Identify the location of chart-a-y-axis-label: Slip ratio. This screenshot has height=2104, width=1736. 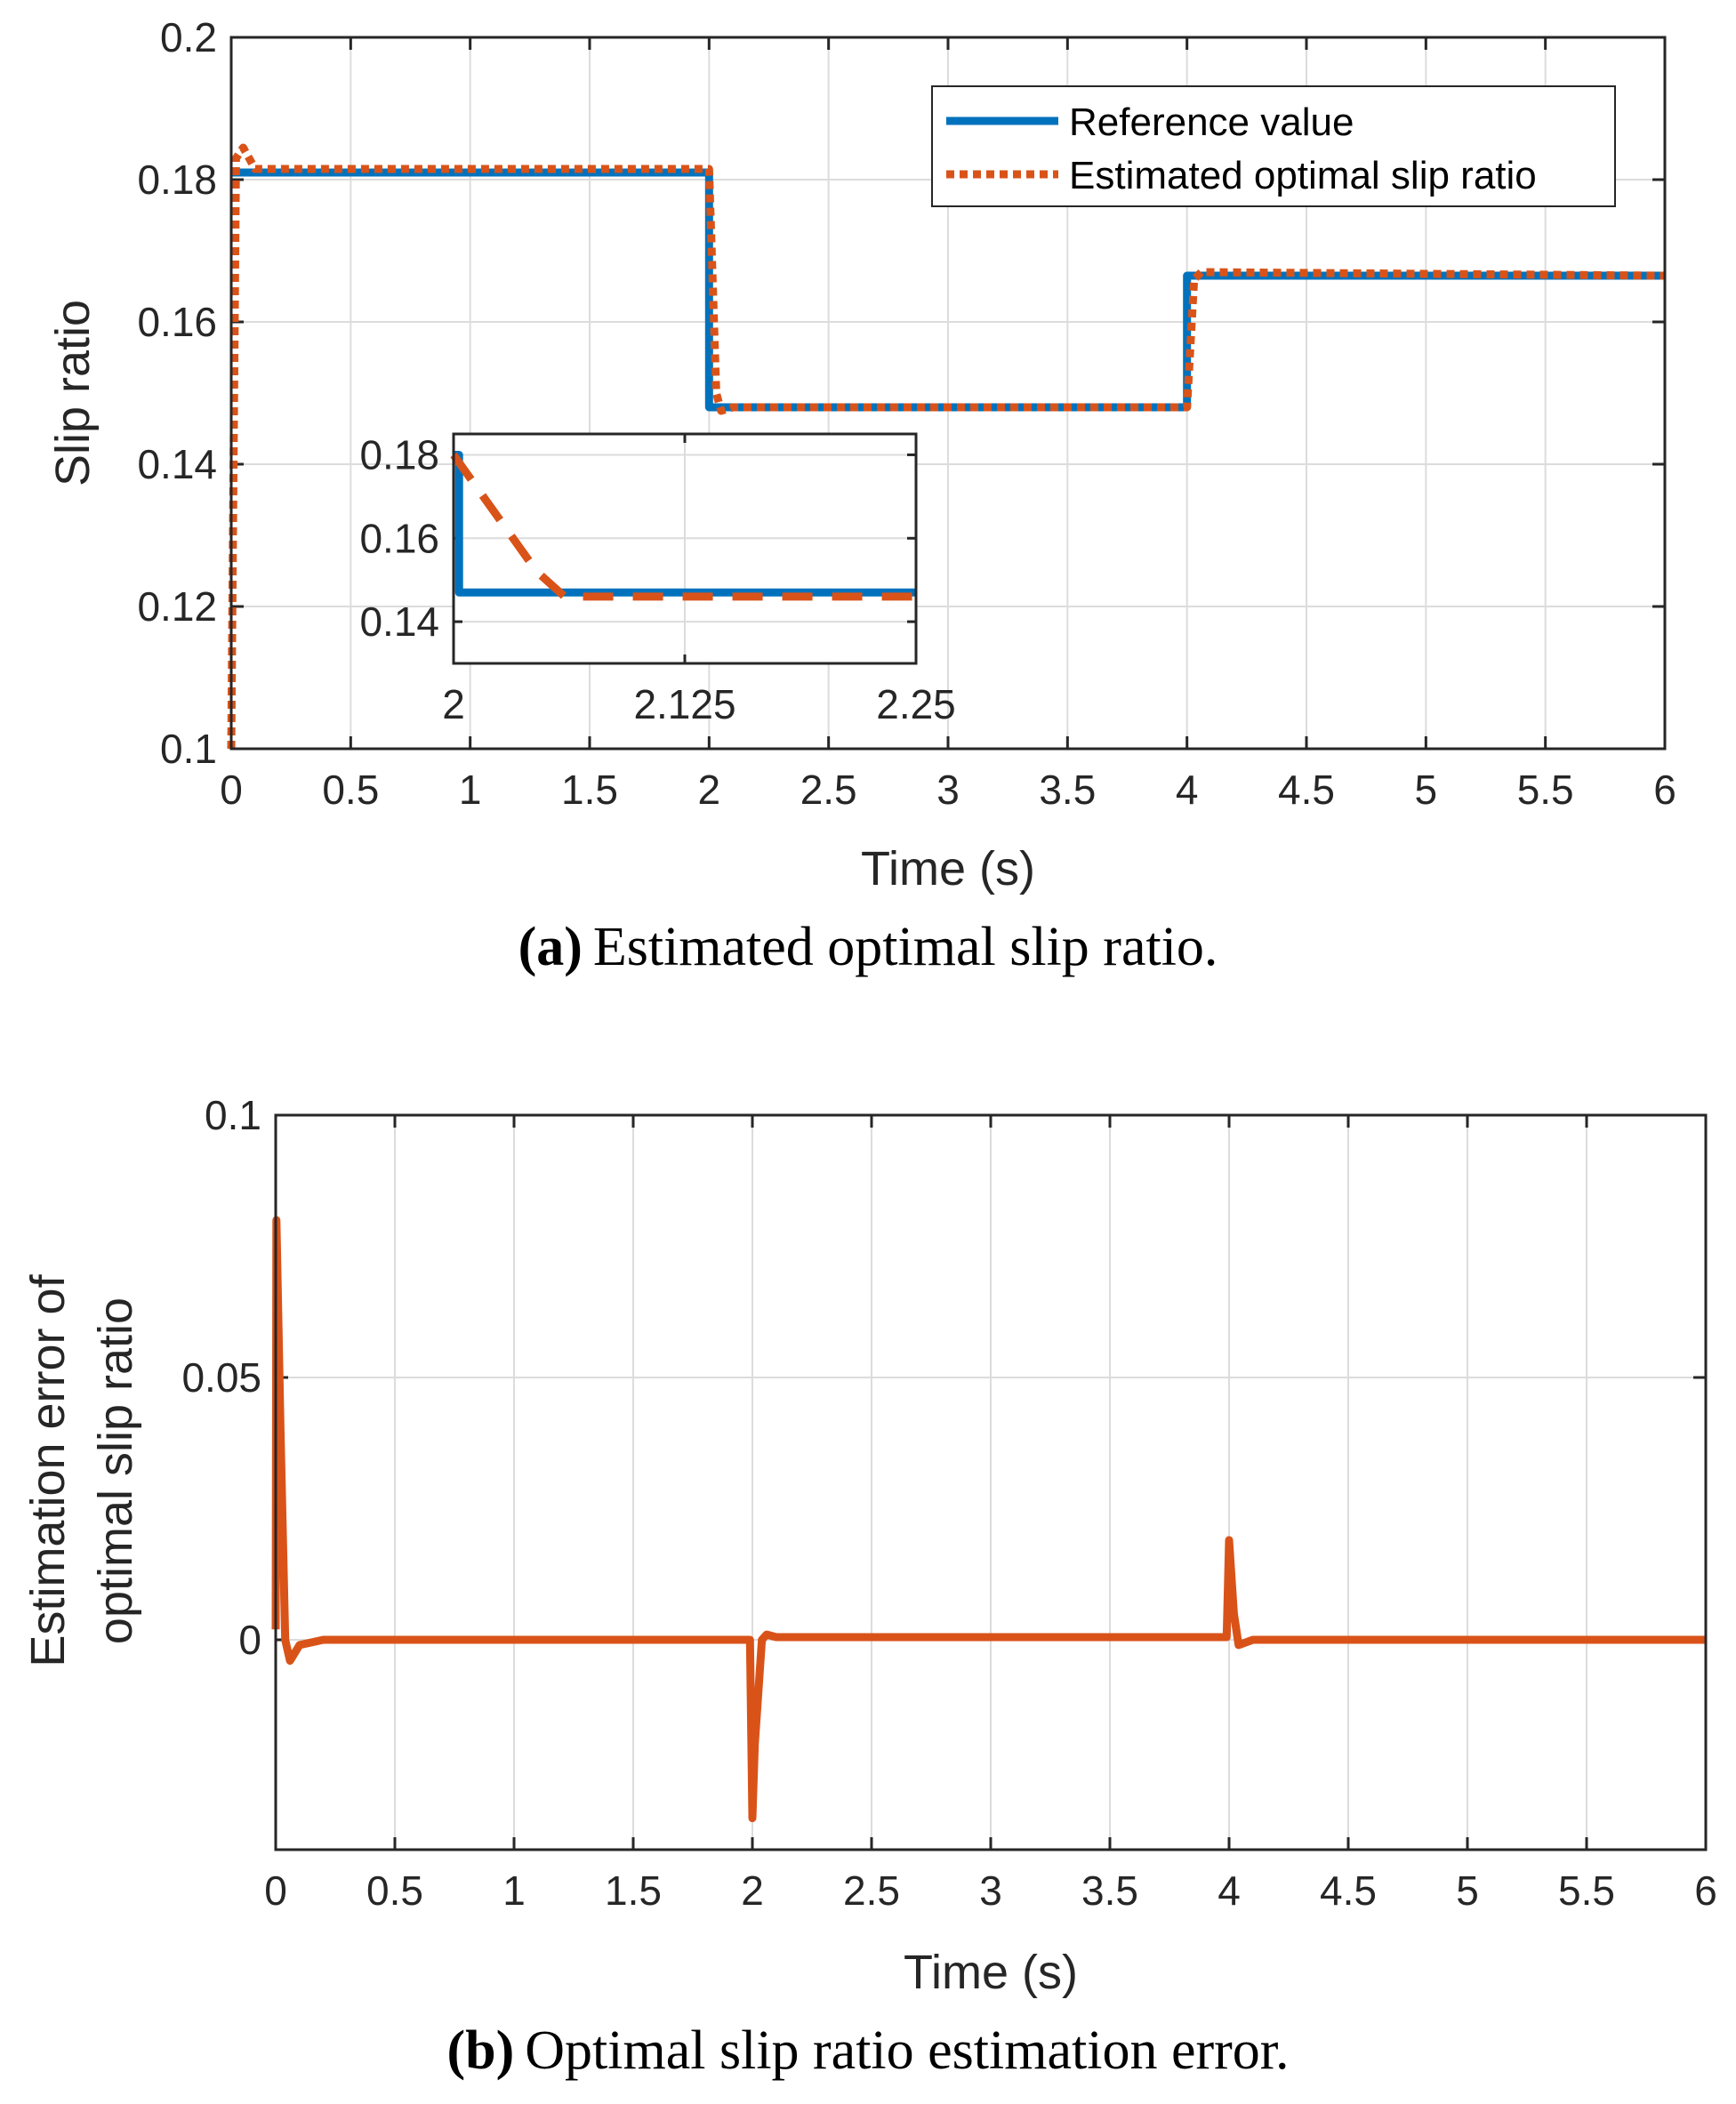
(73, 393).